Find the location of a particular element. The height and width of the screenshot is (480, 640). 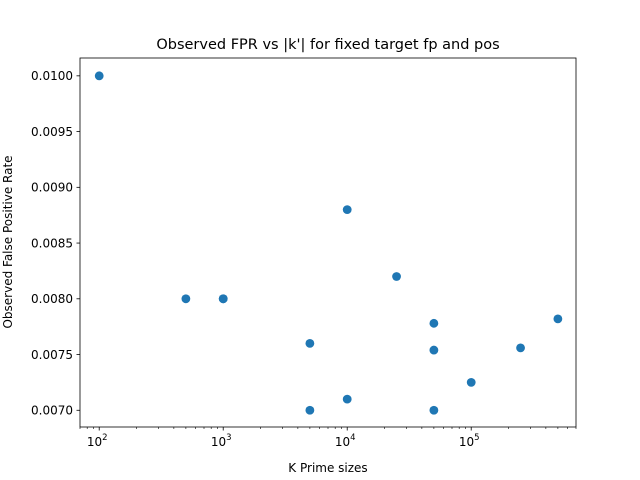

y-tick-label: 0.0085 is located at coordinates (52, 243).